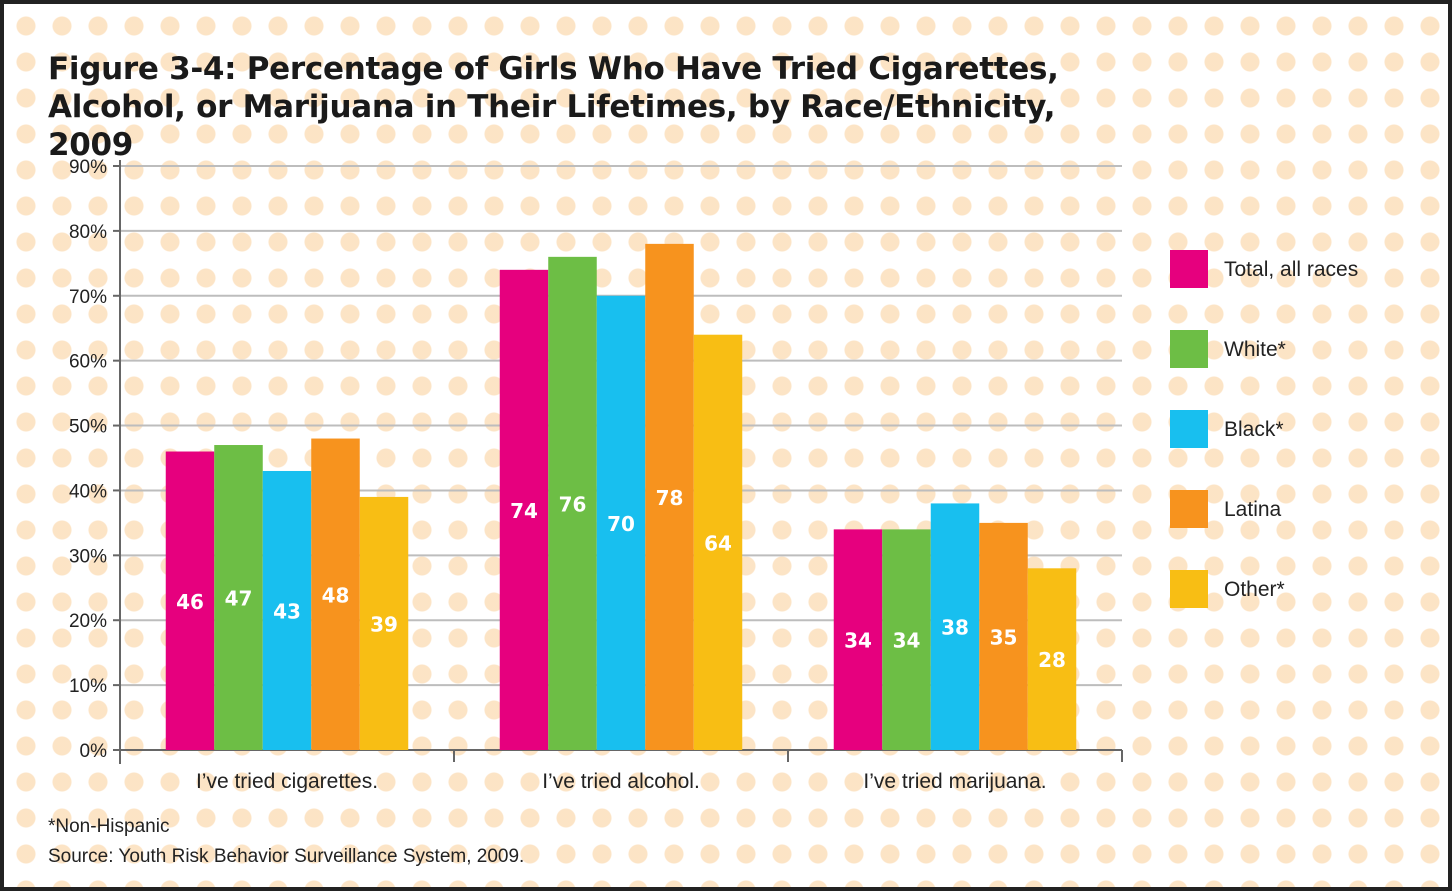 The width and height of the screenshot is (1452, 891). Describe the element at coordinates (1291, 269) in the screenshot. I see `legend-label: Total, all races` at that location.